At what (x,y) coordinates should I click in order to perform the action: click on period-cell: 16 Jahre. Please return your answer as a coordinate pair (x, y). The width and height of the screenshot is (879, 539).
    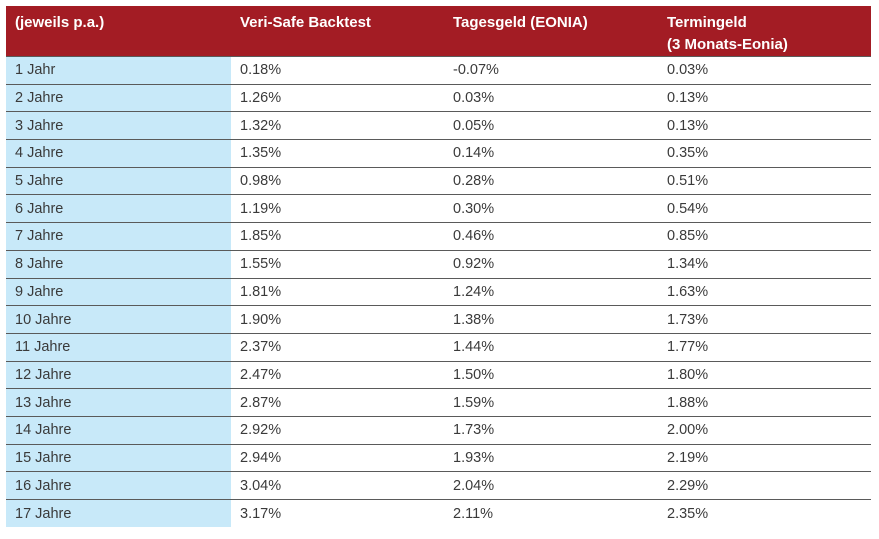
    Looking at the image, I should click on (118, 485).